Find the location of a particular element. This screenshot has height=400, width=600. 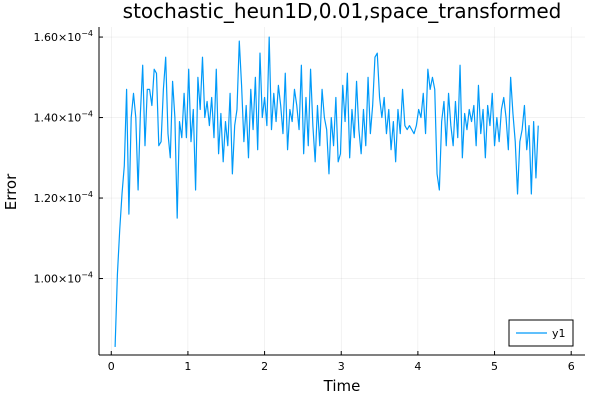

x-tick-label: 2 is located at coordinates (264, 366).